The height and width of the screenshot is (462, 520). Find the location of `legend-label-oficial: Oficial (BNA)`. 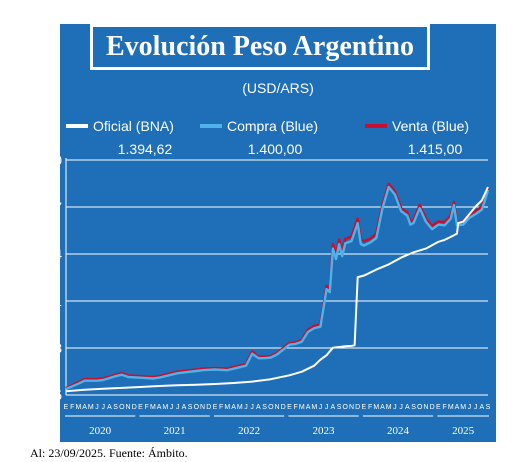

legend-label-oficial: Oficial (BNA) is located at coordinates (133, 126).